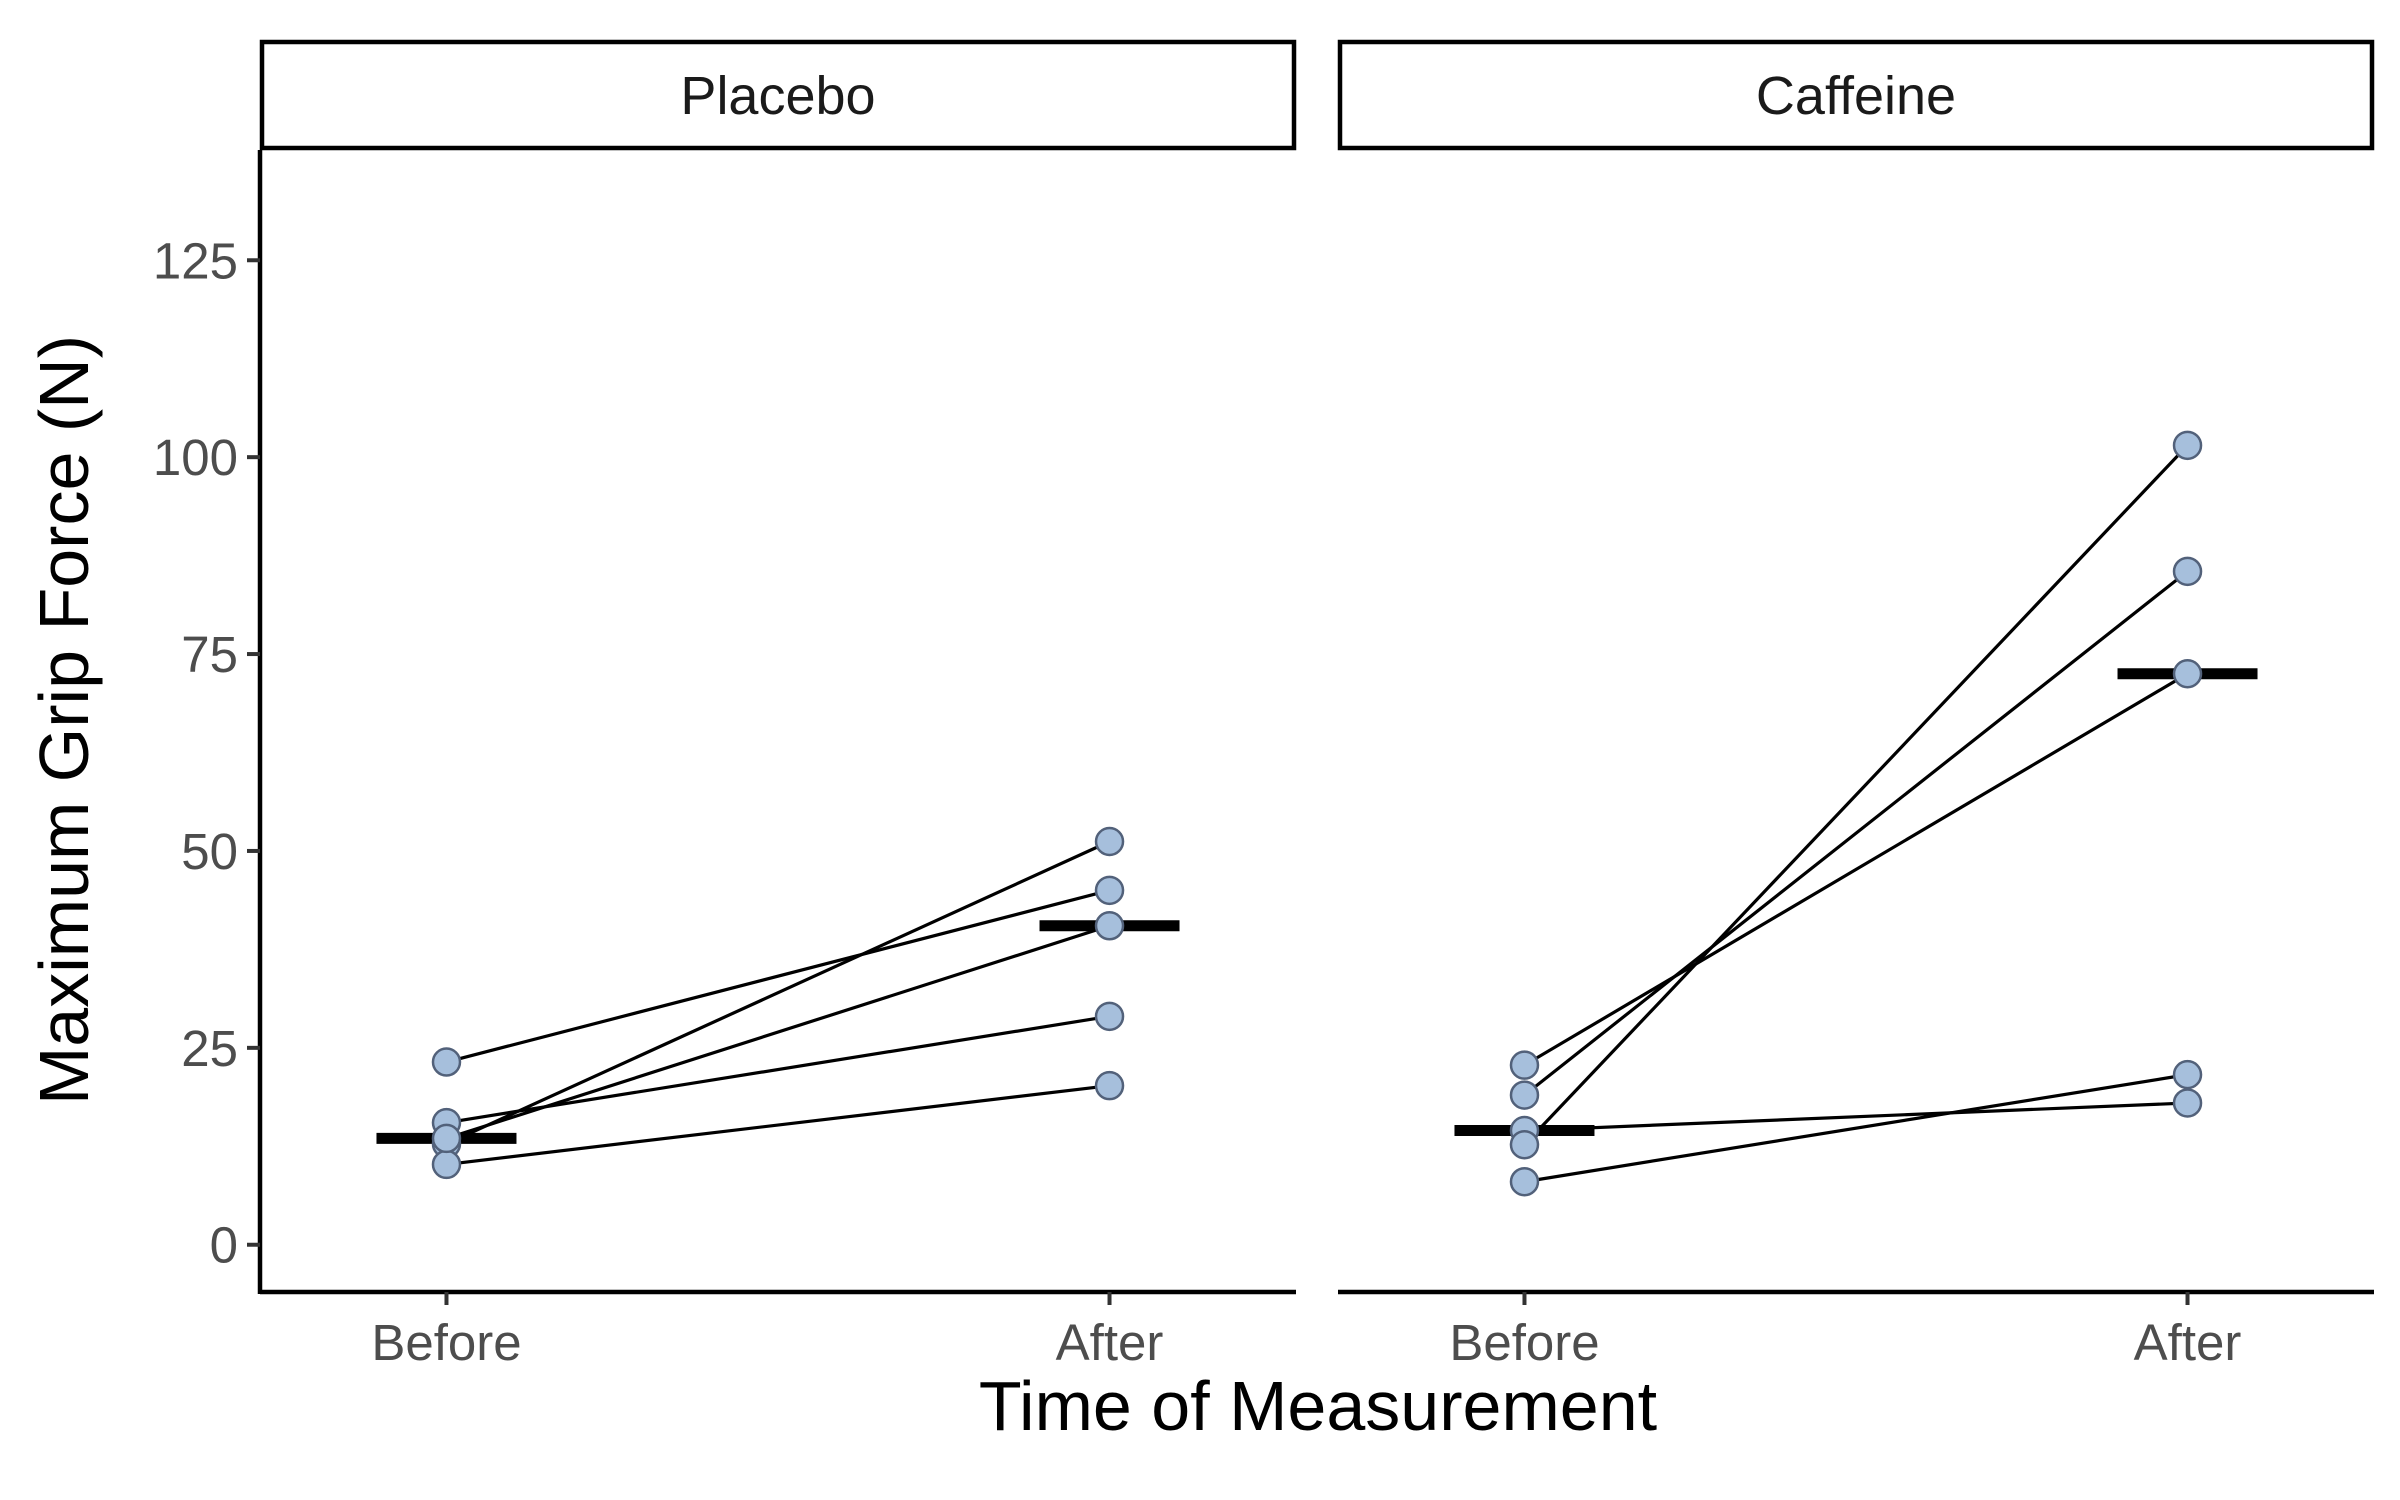 The image size is (2400, 1500). I want to click on x-axis-title: Time of Measurement, so click(1318, 1406).